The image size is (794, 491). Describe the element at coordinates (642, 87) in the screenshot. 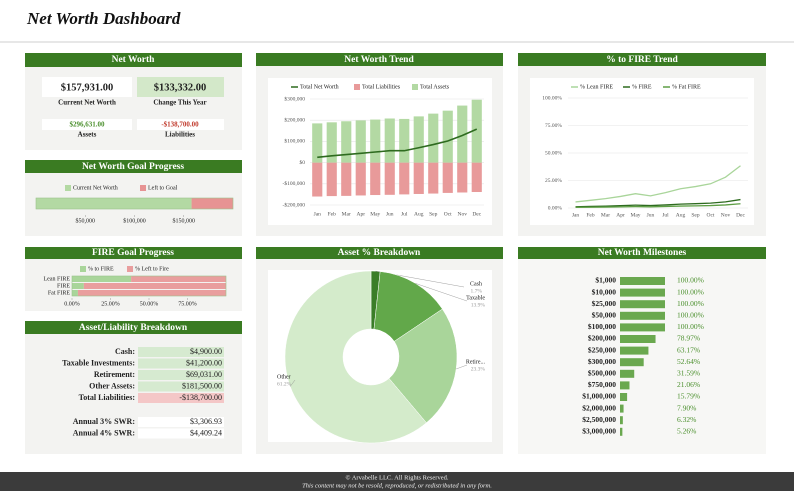

I see `legend-label: % FIRE` at that location.